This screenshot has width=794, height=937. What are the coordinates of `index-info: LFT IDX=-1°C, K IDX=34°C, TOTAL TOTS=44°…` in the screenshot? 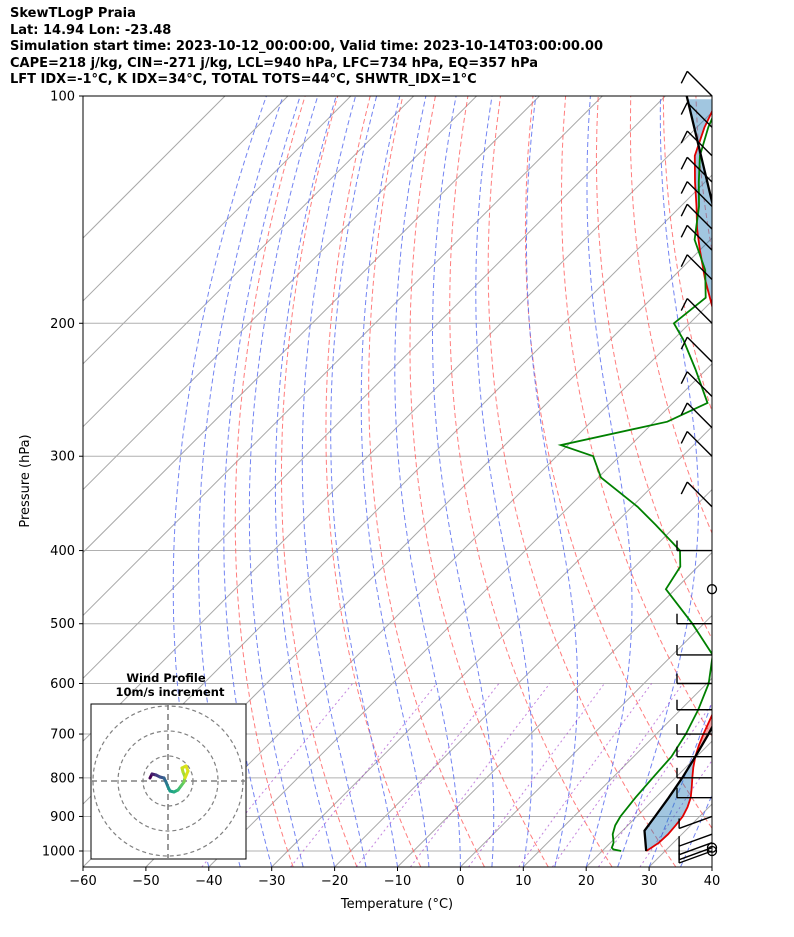 It's located at (243, 80).